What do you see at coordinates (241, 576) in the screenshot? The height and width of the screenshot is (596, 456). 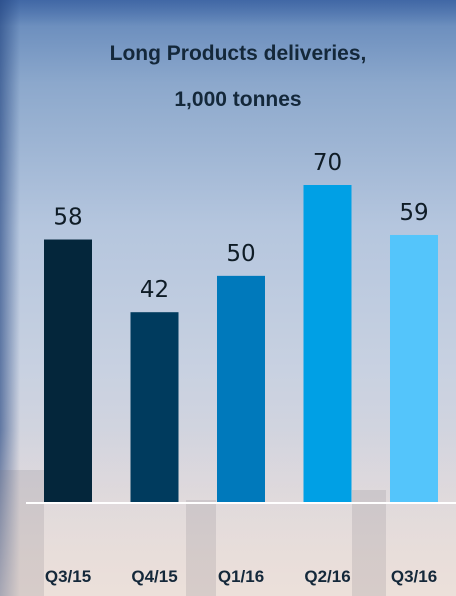 I see `category-label-Q1/16: Q1/16` at bounding box center [241, 576].